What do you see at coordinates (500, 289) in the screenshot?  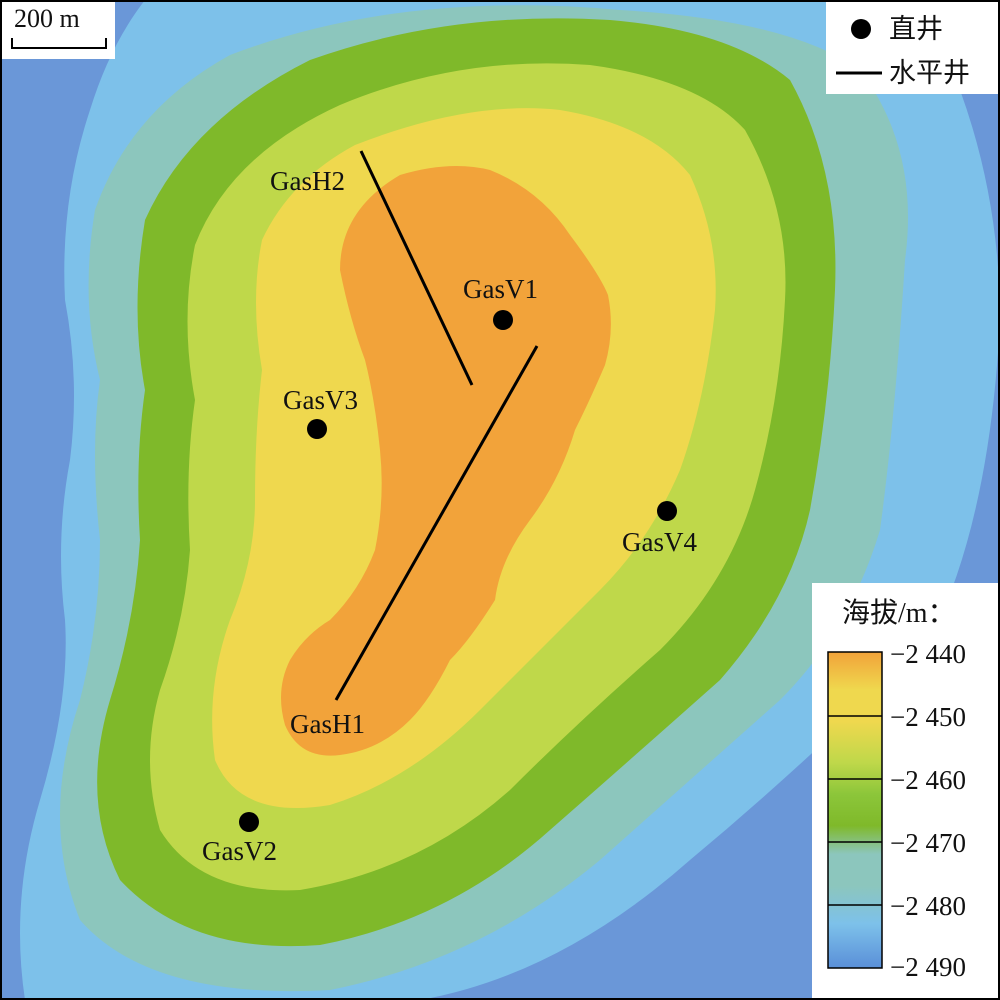 I see `label-gasv1: GasV1` at bounding box center [500, 289].